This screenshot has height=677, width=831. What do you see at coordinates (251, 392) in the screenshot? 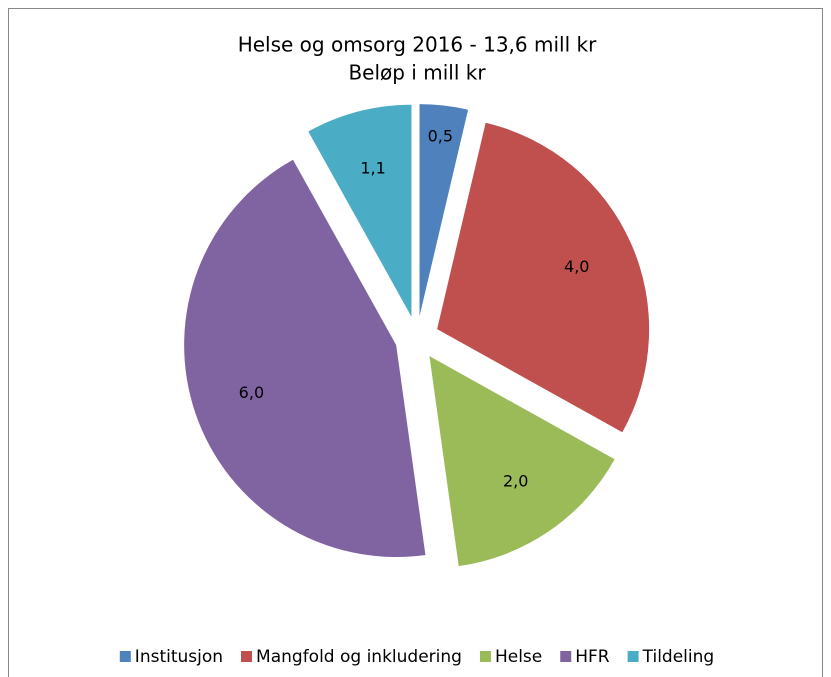
I see `data-label: 6,0` at bounding box center [251, 392].